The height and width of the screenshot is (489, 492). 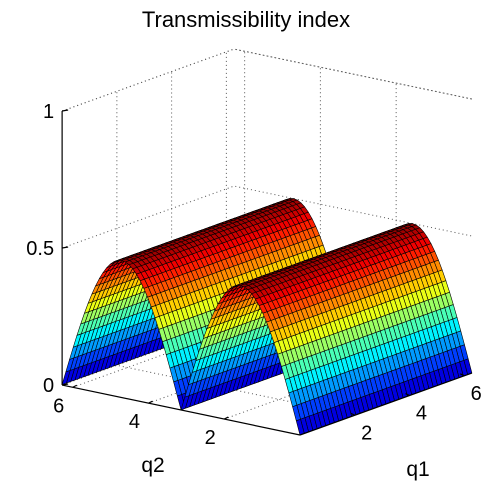 What do you see at coordinates (421, 414) in the screenshot?
I see `x-tick-label: 4` at bounding box center [421, 414].